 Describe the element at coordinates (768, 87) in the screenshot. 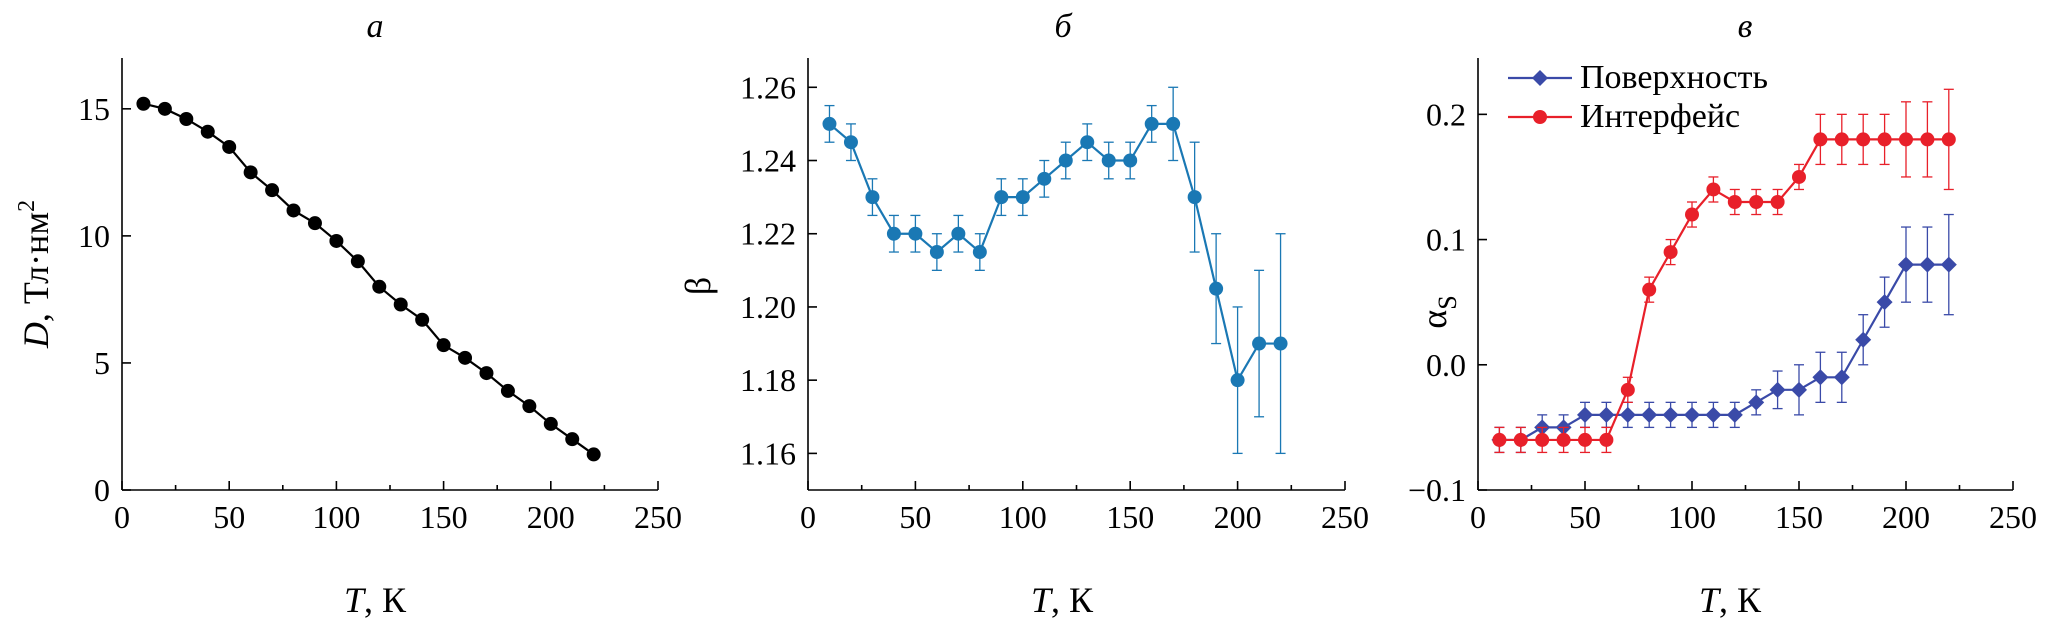

I see `panel-b-y-tick-label: 1.26` at that location.